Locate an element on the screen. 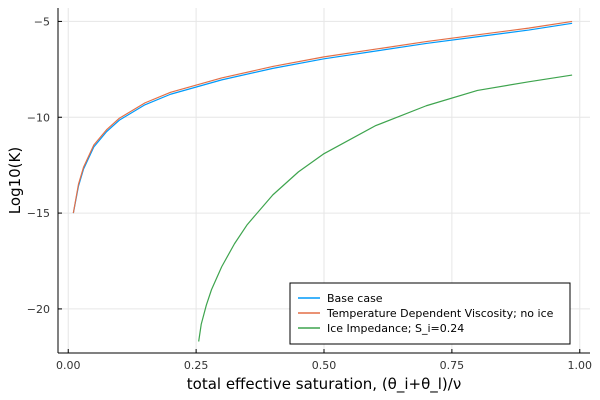  y-tick-label: −10 is located at coordinates (38, 117).